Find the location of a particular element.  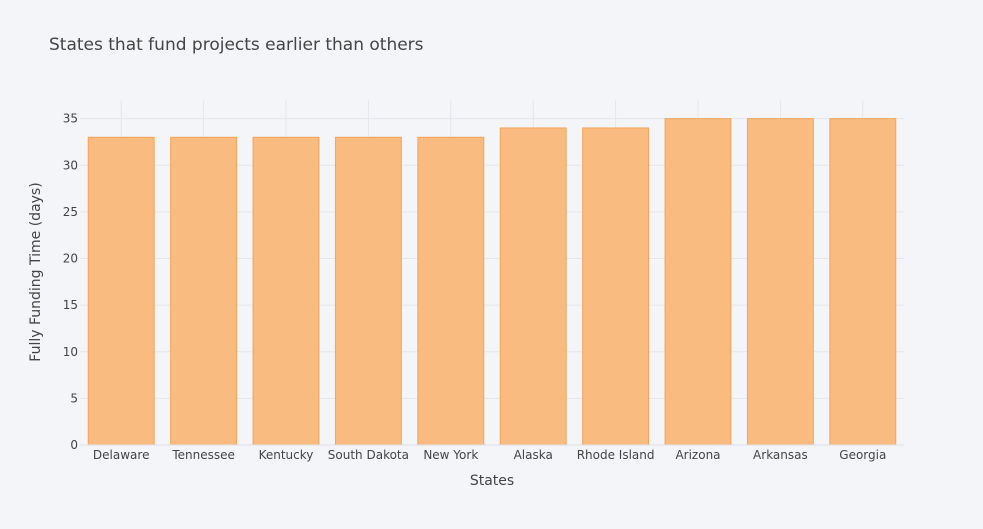

x-axis-title: States is located at coordinates (492, 481).